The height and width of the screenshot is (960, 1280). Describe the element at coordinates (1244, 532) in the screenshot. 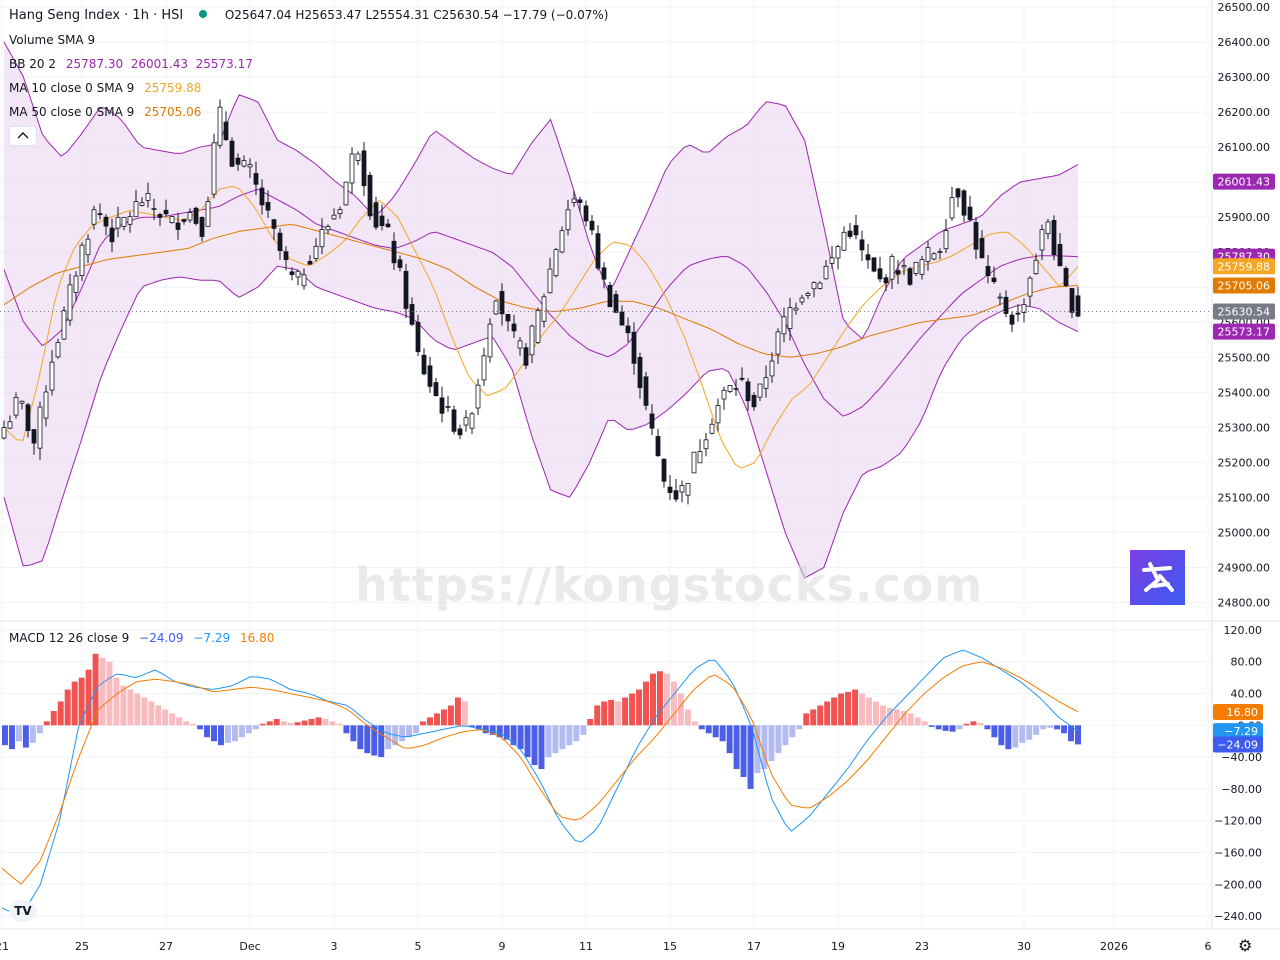

I see `price-tick-label: 25000.00` at that location.